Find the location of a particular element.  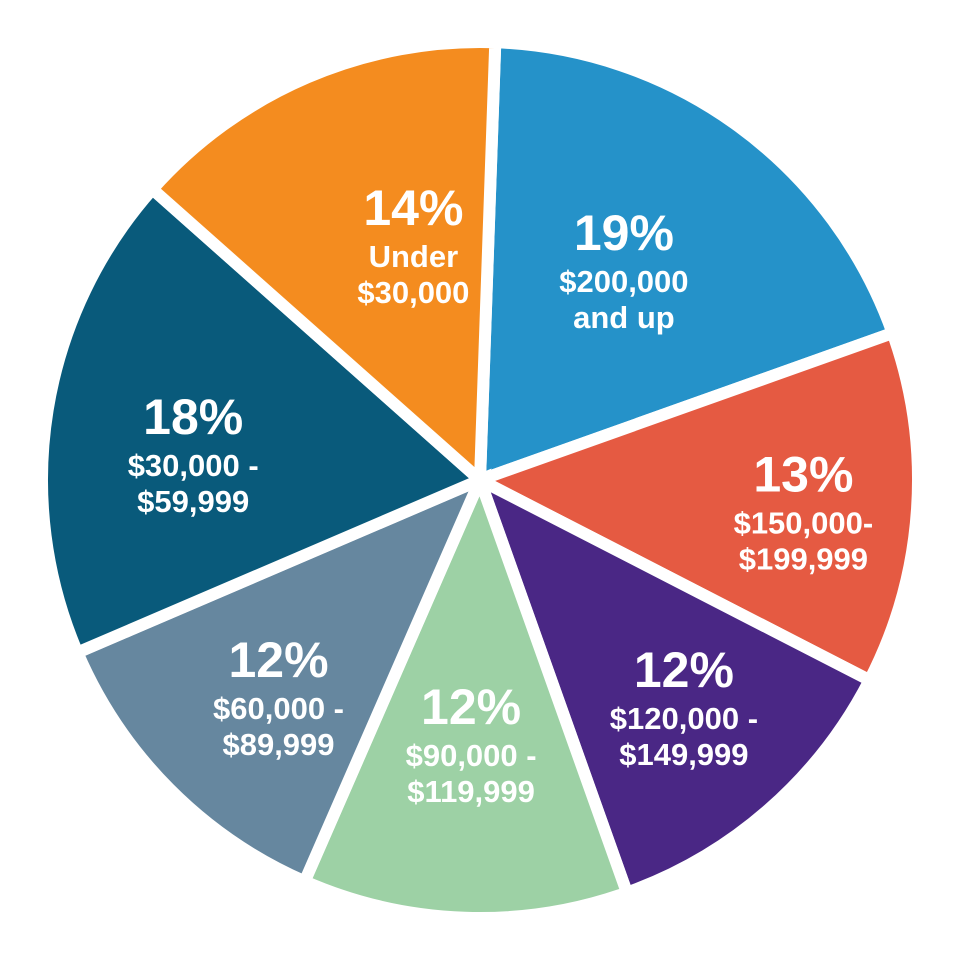

slice-category-label-1-line-0: $150,000- is located at coordinates (804, 523).